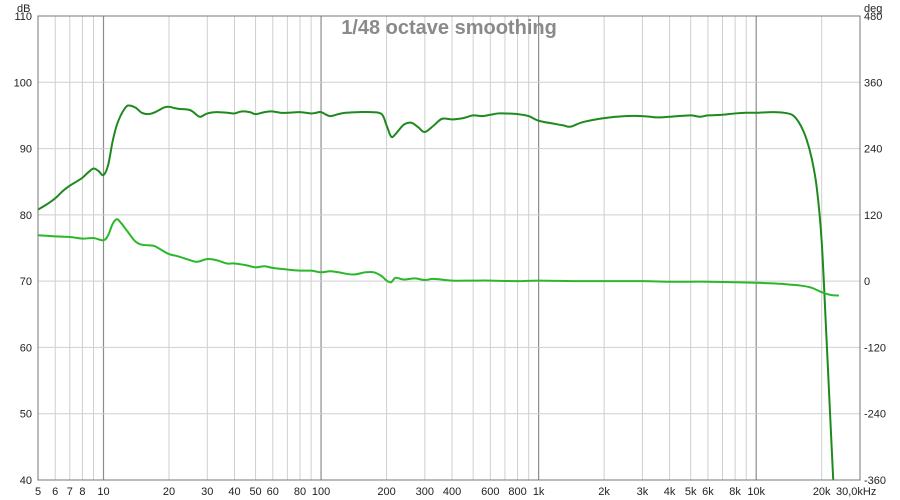 The height and width of the screenshot is (500, 900). Describe the element at coordinates (691, 492) in the screenshot. I see `x-tick-label: 5k` at that location.